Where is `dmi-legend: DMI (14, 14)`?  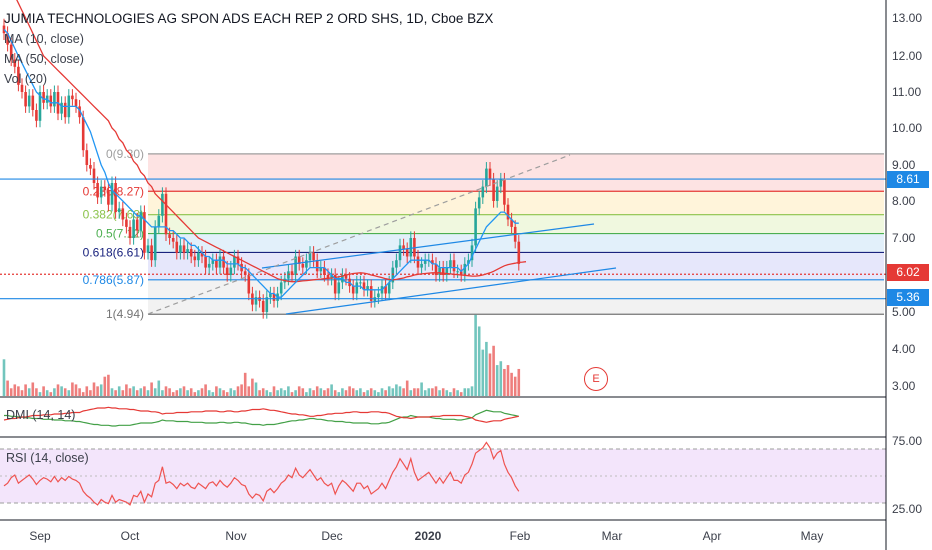
dmi-legend: DMI (14, 14) is located at coordinates (41, 415).